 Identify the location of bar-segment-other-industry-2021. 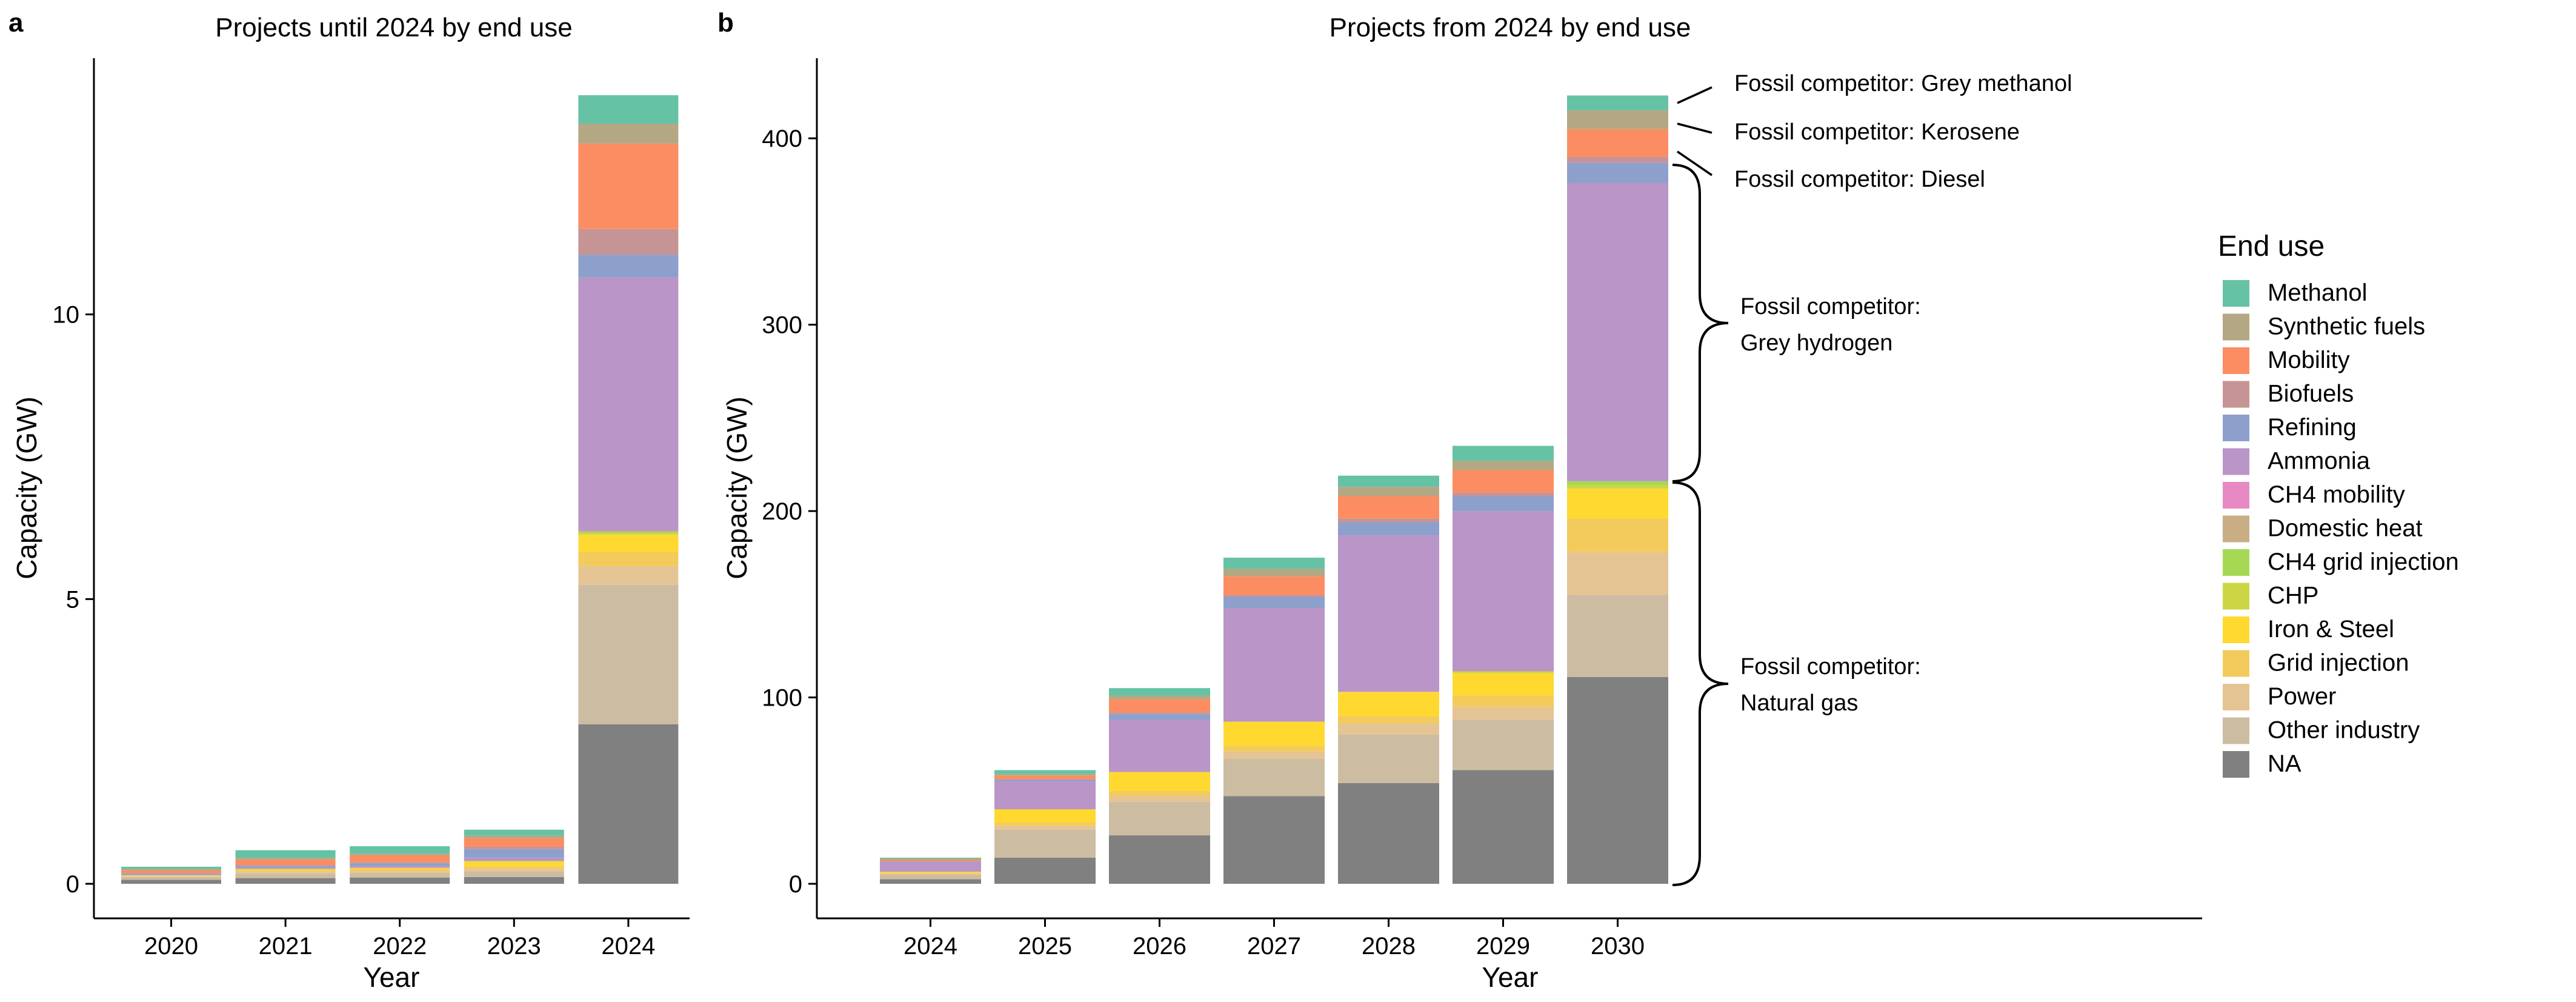
(285, 876).